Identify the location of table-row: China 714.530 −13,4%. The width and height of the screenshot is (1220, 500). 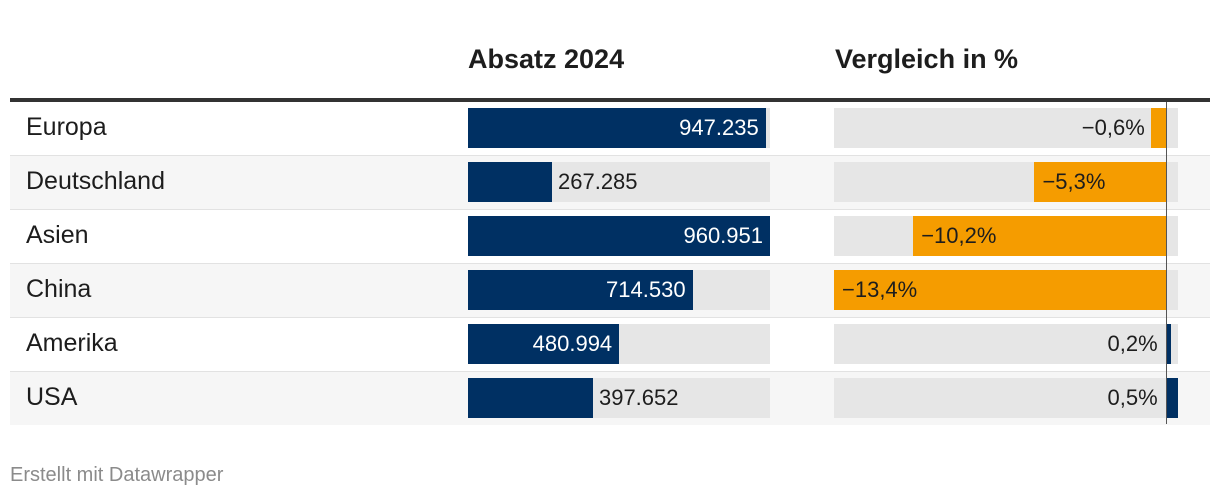
(610, 291).